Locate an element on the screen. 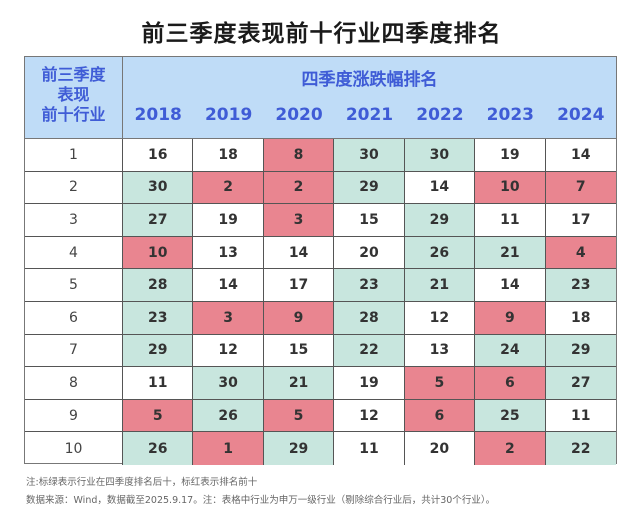  table-row: 7 29 12 15 22 13 24 29 is located at coordinates (320, 351).